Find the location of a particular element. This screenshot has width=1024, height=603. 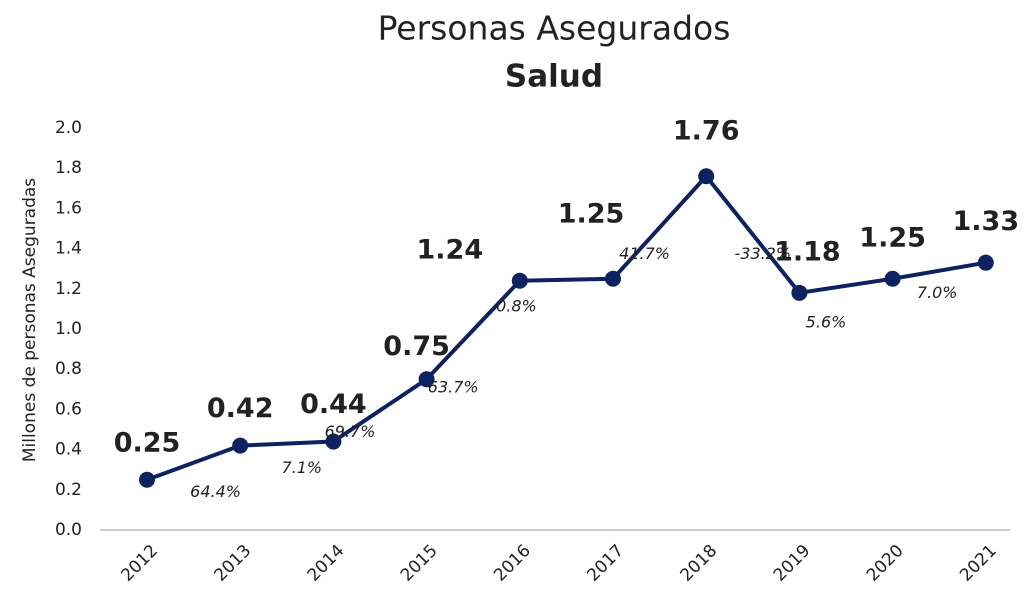

growth-annotation: 5.6% is located at coordinates (826, 321).